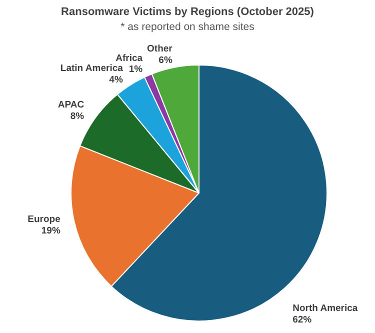  Describe the element at coordinates (71, 105) in the screenshot. I see `slice-label: APAC` at that location.